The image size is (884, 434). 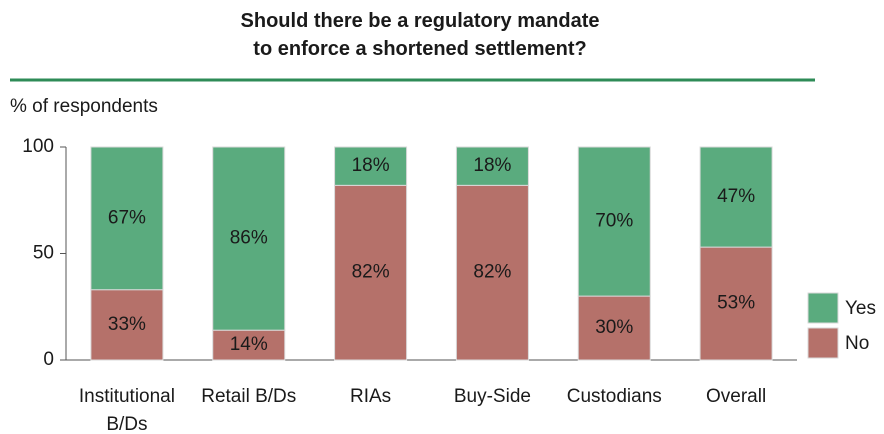 I want to click on data-label: 67%, so click(x=127, y=217).